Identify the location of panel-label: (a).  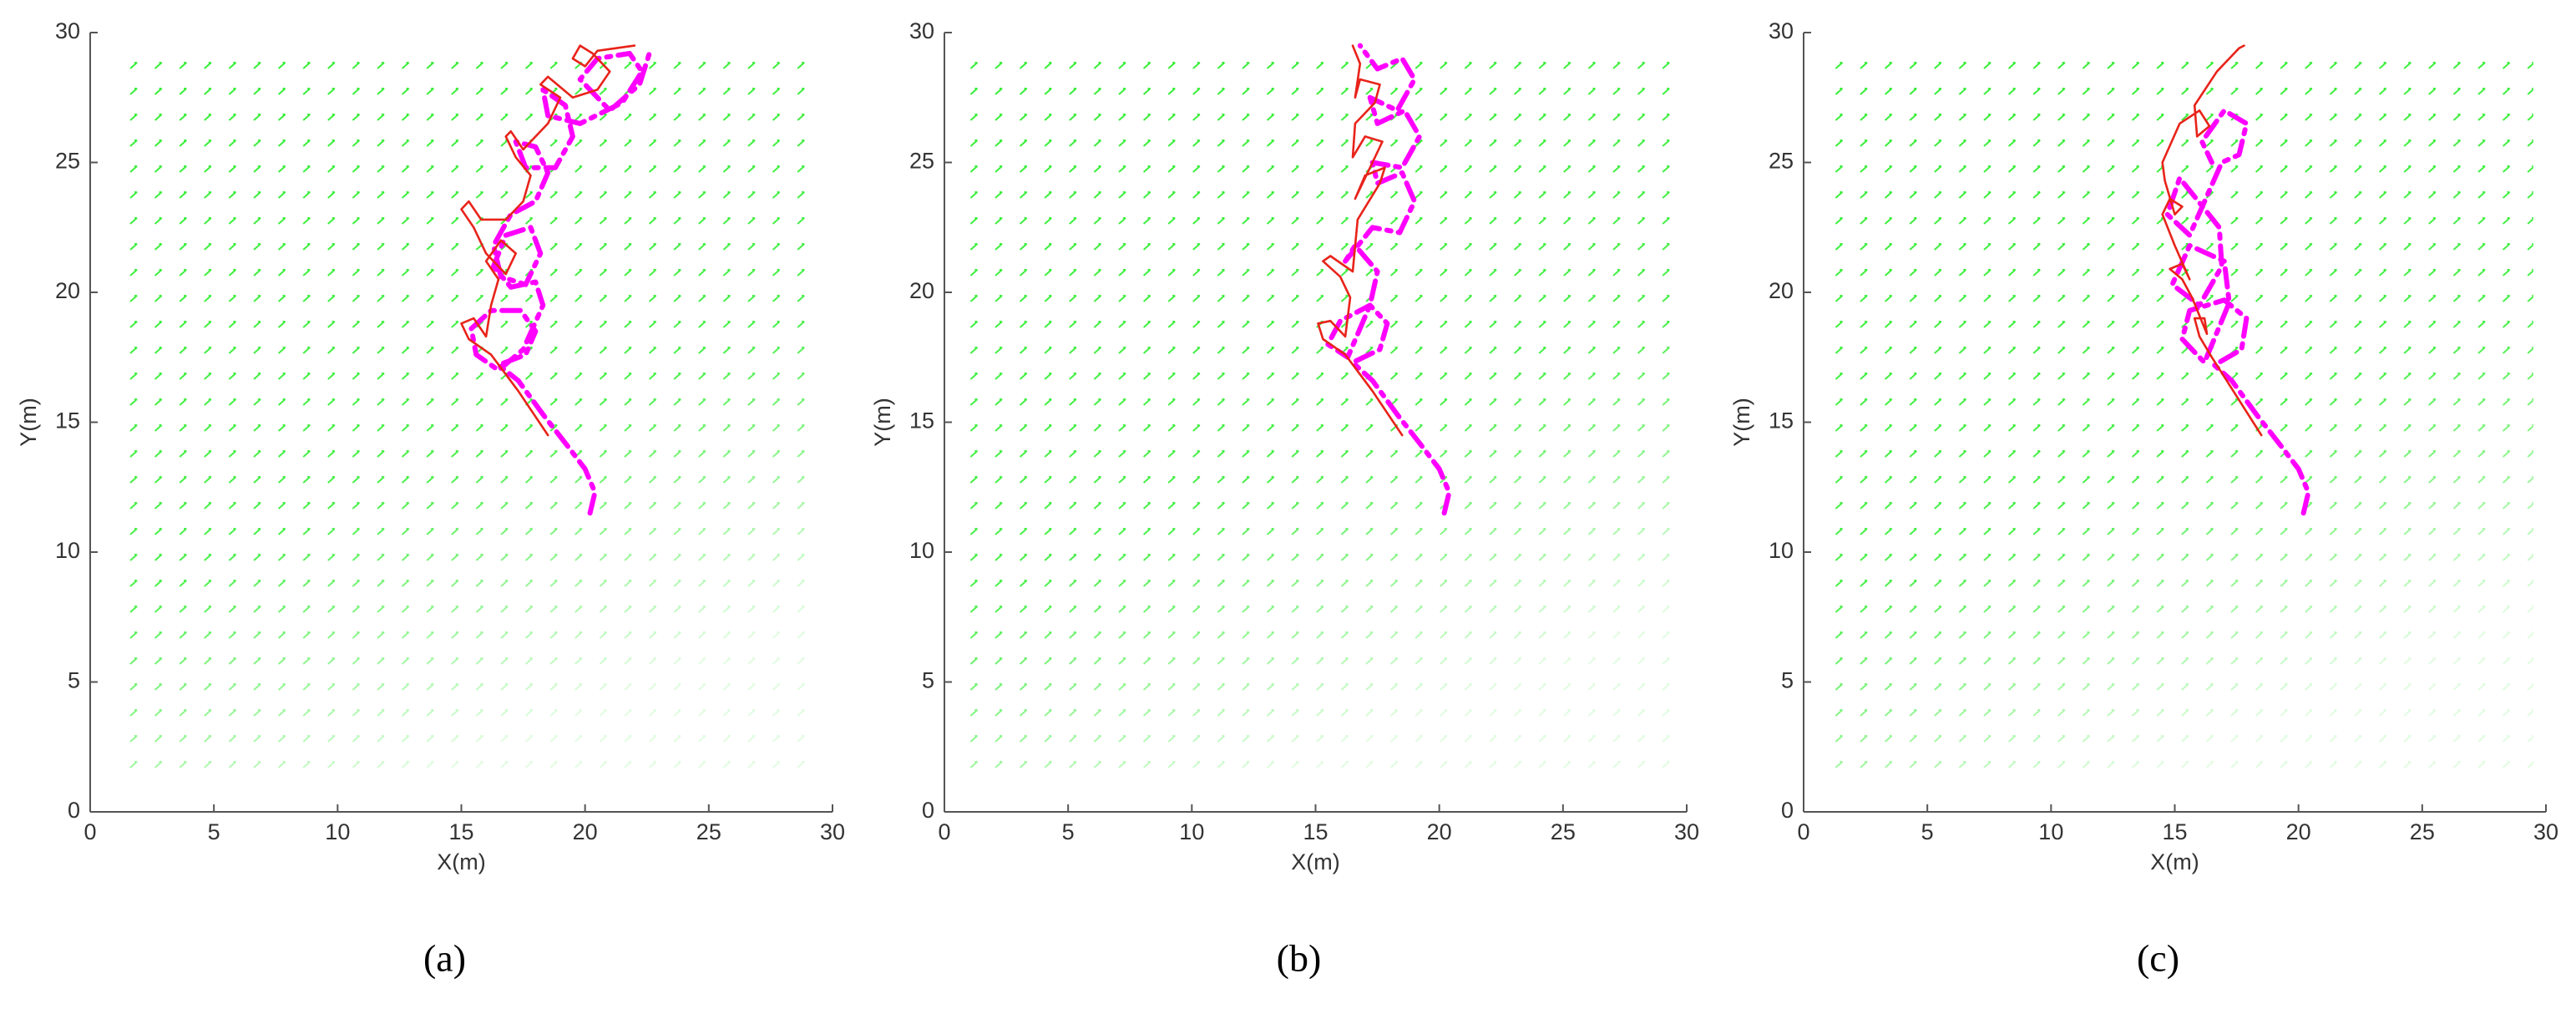
(444, 959).